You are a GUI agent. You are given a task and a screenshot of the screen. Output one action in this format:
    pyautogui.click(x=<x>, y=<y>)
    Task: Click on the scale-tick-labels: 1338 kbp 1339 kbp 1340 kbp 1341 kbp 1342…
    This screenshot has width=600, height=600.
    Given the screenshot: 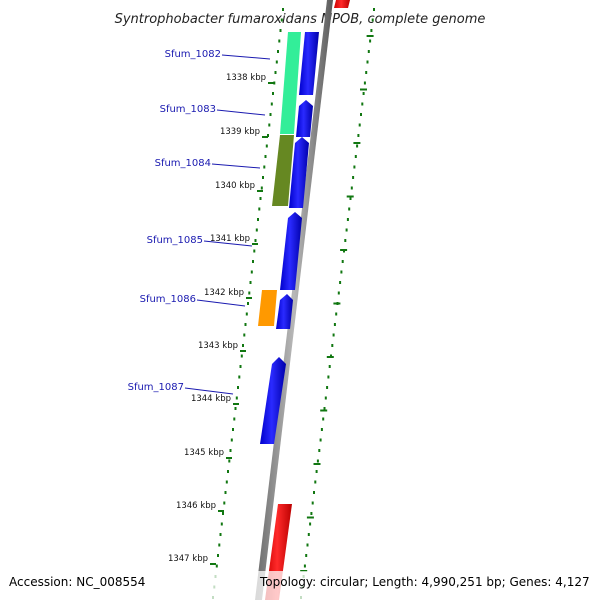 What is the action you would take?
    pyautogui.click(x=217, y=318)
    